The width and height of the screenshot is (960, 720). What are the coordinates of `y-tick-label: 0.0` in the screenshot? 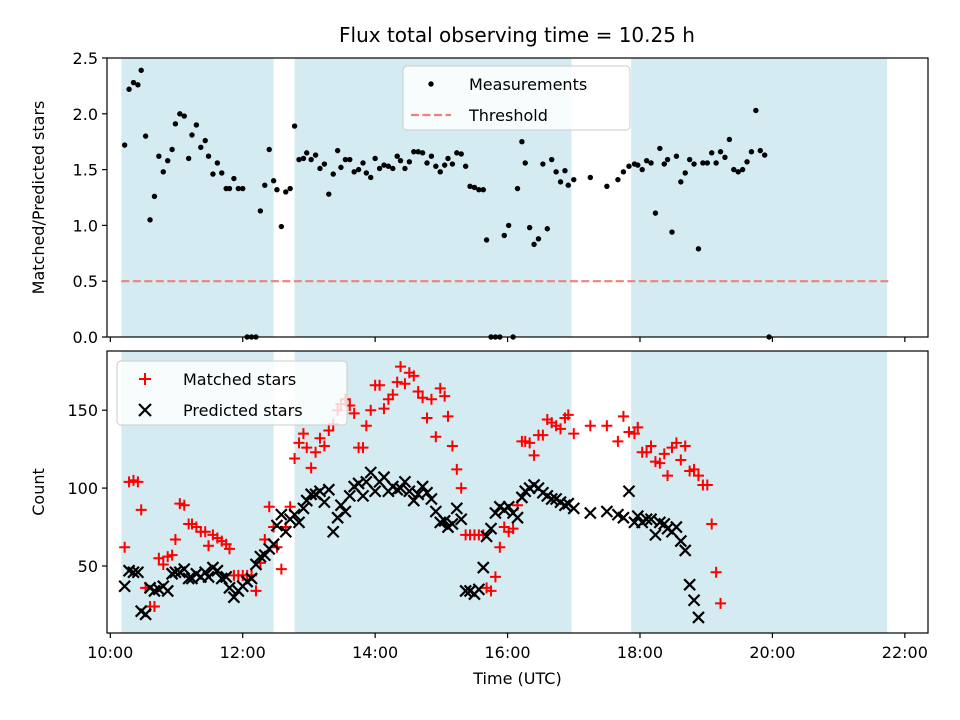 It's located at (85, 337).